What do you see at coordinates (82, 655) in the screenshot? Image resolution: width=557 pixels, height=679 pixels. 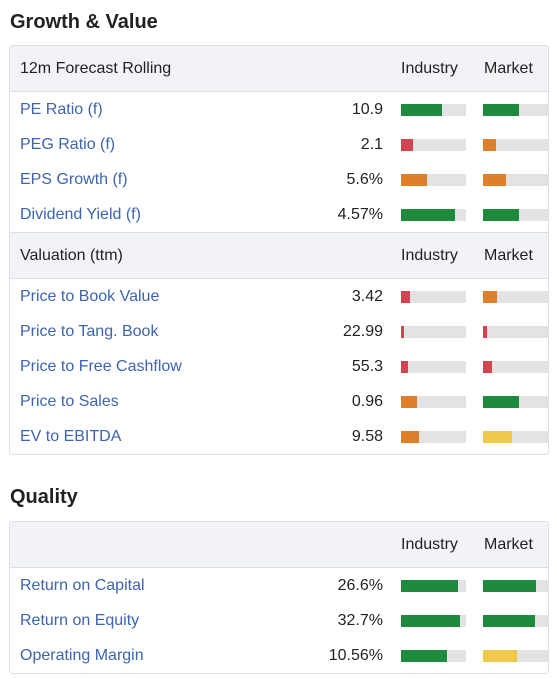 I see `metric-link-operating-margin: Operating Margin` at bounding box center [82, 655].